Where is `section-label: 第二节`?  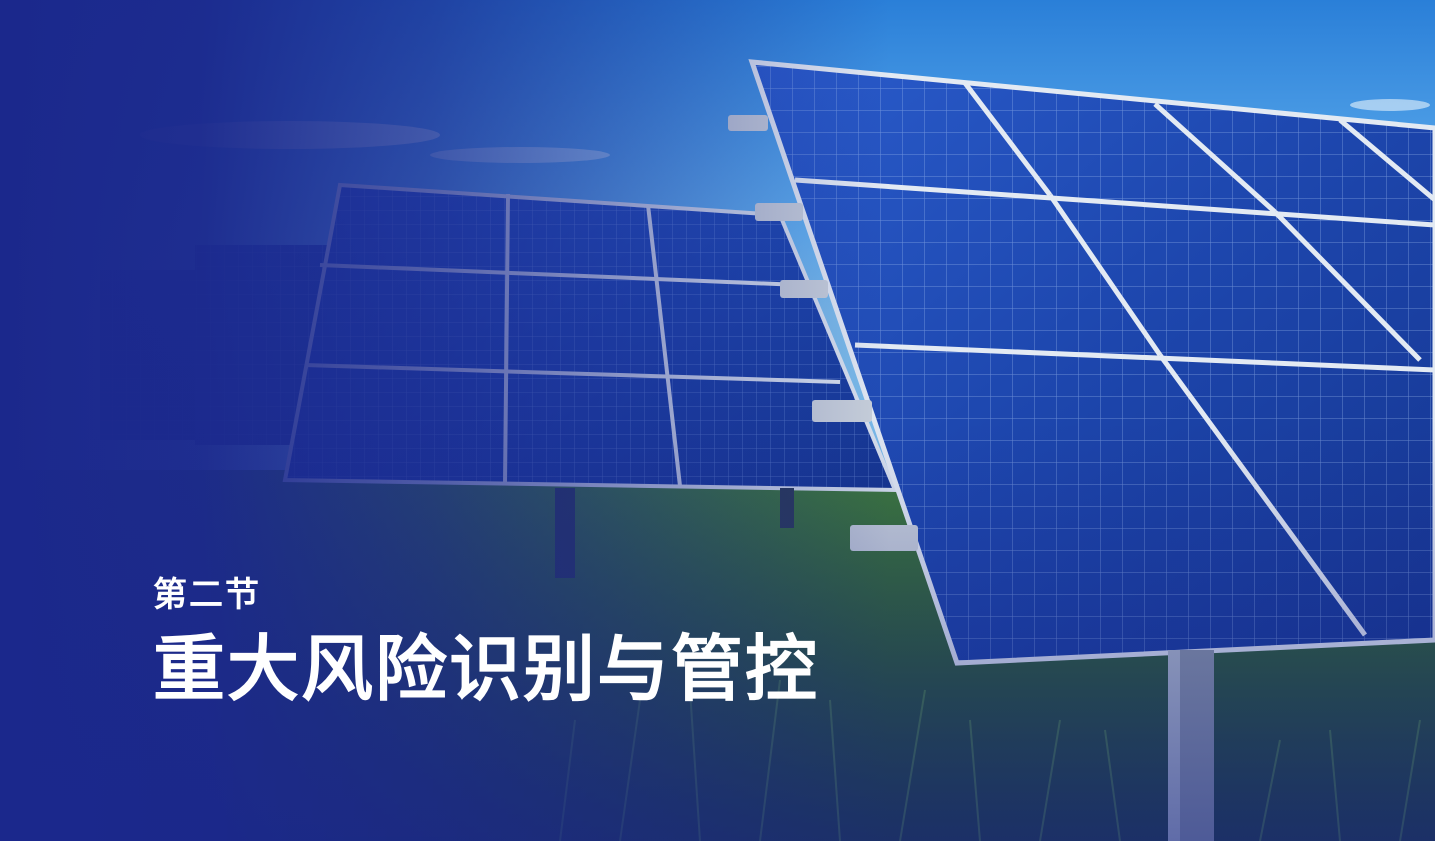 section-label: 第二节 is located at coordinates (207, 595).